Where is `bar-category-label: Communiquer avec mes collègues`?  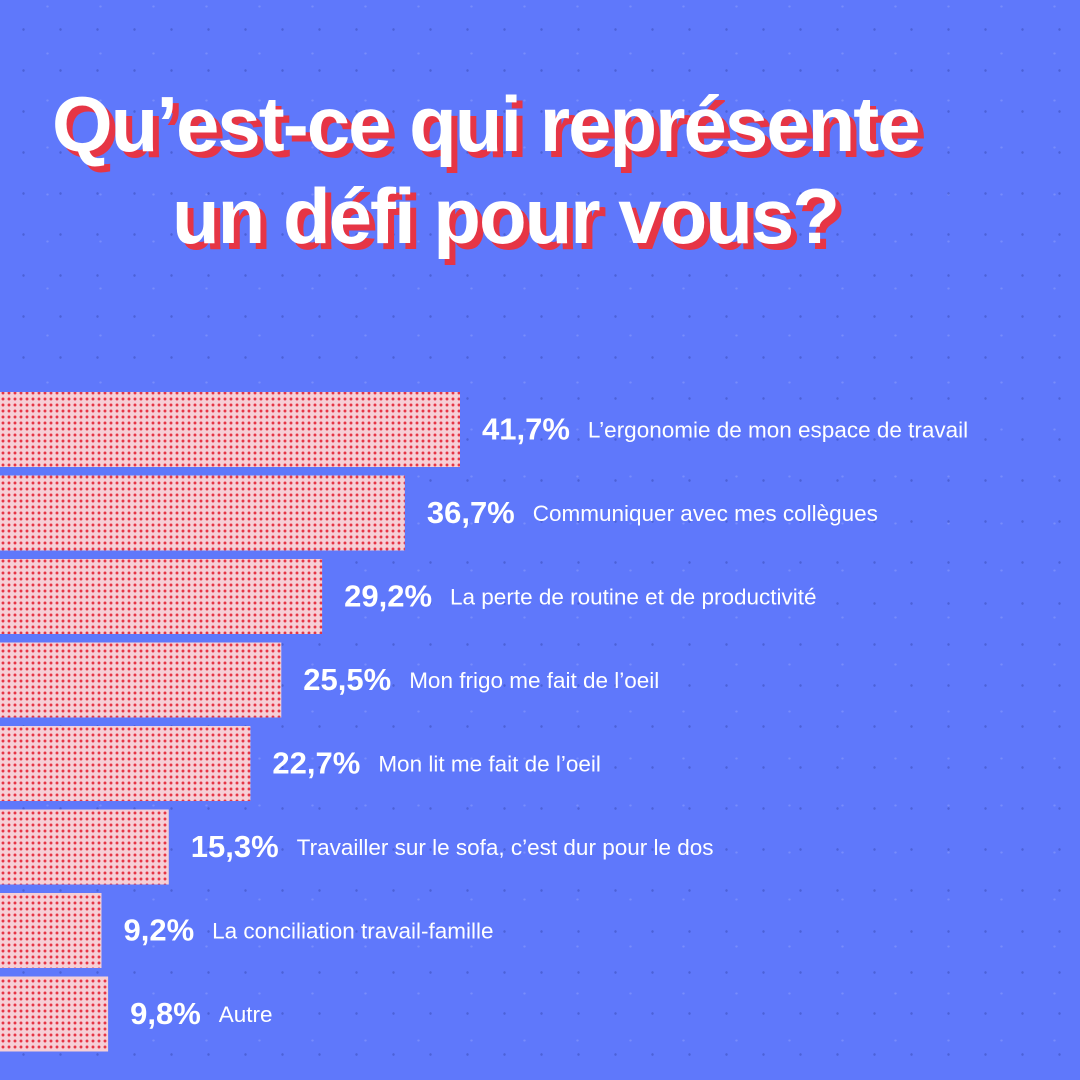 bar-category-label: Communiquer avec mes collègues is located at coordinates (705, 513).